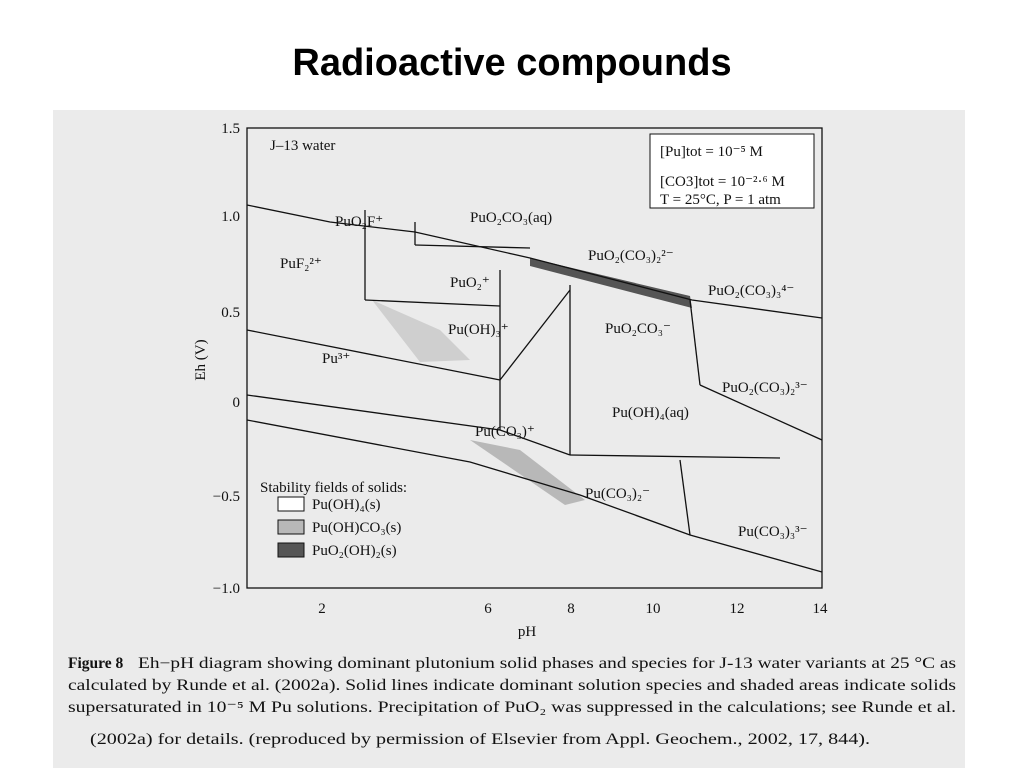  I want to click on region-label: PuO₂(CO₃)₃⁴⁻, so click(751, 291).